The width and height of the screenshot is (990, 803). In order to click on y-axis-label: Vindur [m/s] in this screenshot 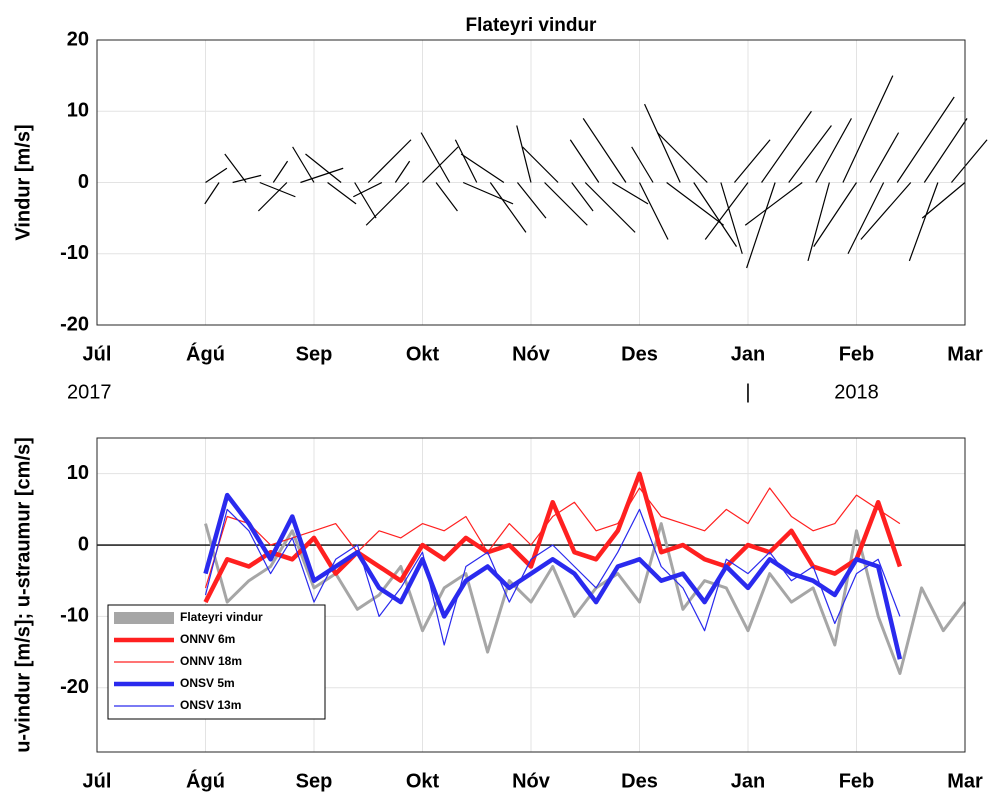, I will do `click(23, 182)`.